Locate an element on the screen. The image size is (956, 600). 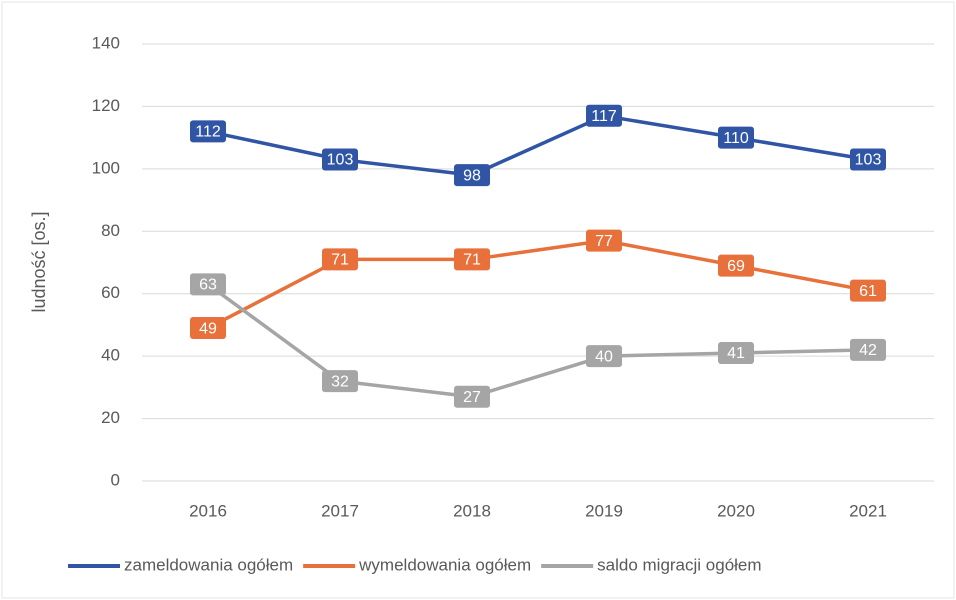
data-label: 117 is located at coordinates (604, 116).